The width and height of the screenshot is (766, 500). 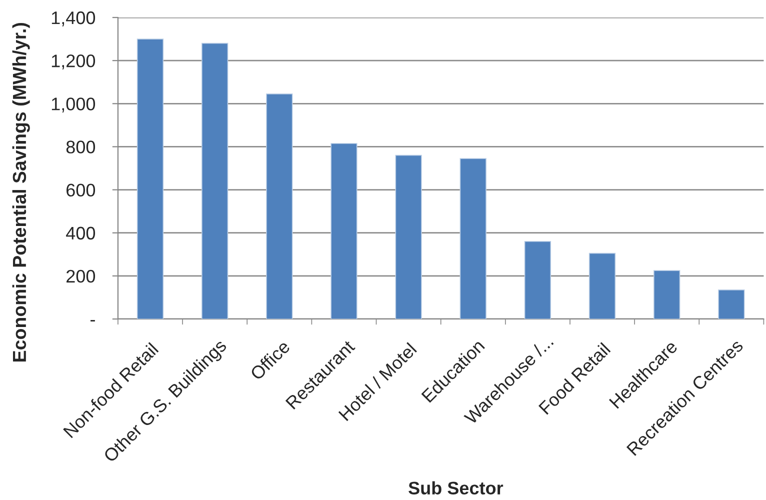 What do you see at coordinates (21, 192) in the screenshot?
I see `y-axis-title: Economic Potential Savings (MWh/yr.)` at bounding box center [21, 192].